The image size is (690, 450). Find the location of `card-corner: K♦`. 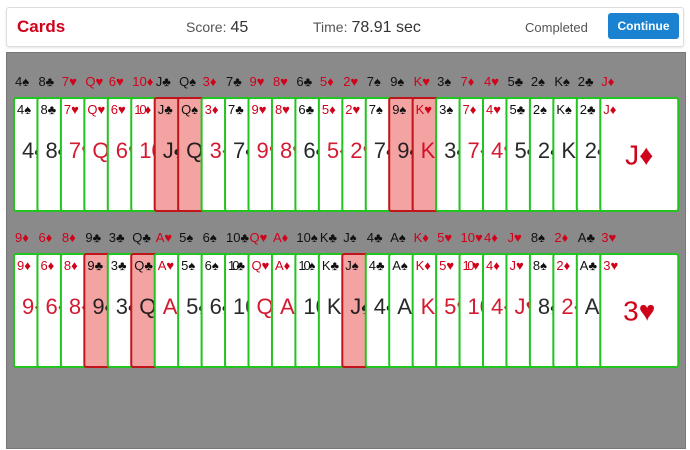

card-corner: K♦ is located at coordinates (424, 265).